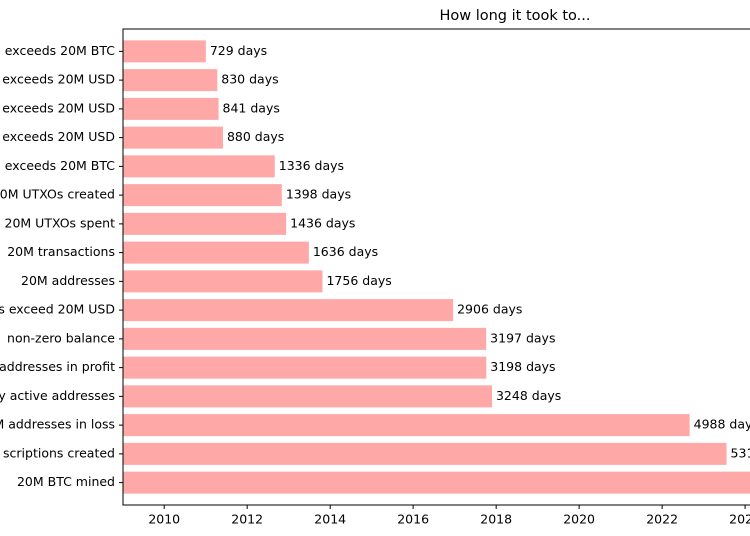 The image size is (750, 536). Describe the element at coordinates (57, 424) in the screenshot. I see `y-tick-label: M addresses in loss` at that location.